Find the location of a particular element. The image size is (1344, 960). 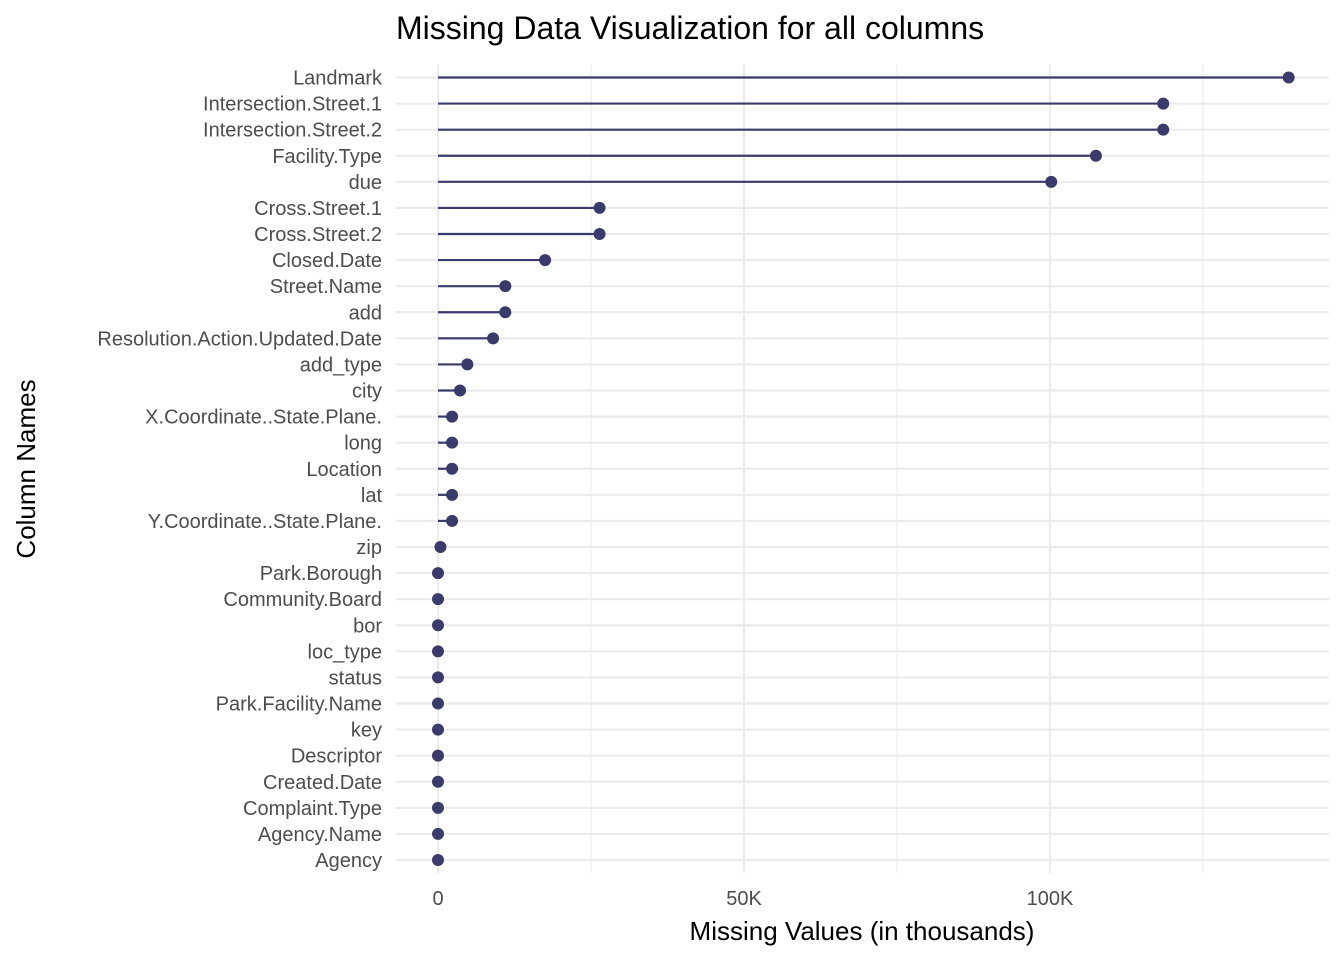

y-tick-label: Resolution.Action.Updated.Date is located at coordinates (239, 339).